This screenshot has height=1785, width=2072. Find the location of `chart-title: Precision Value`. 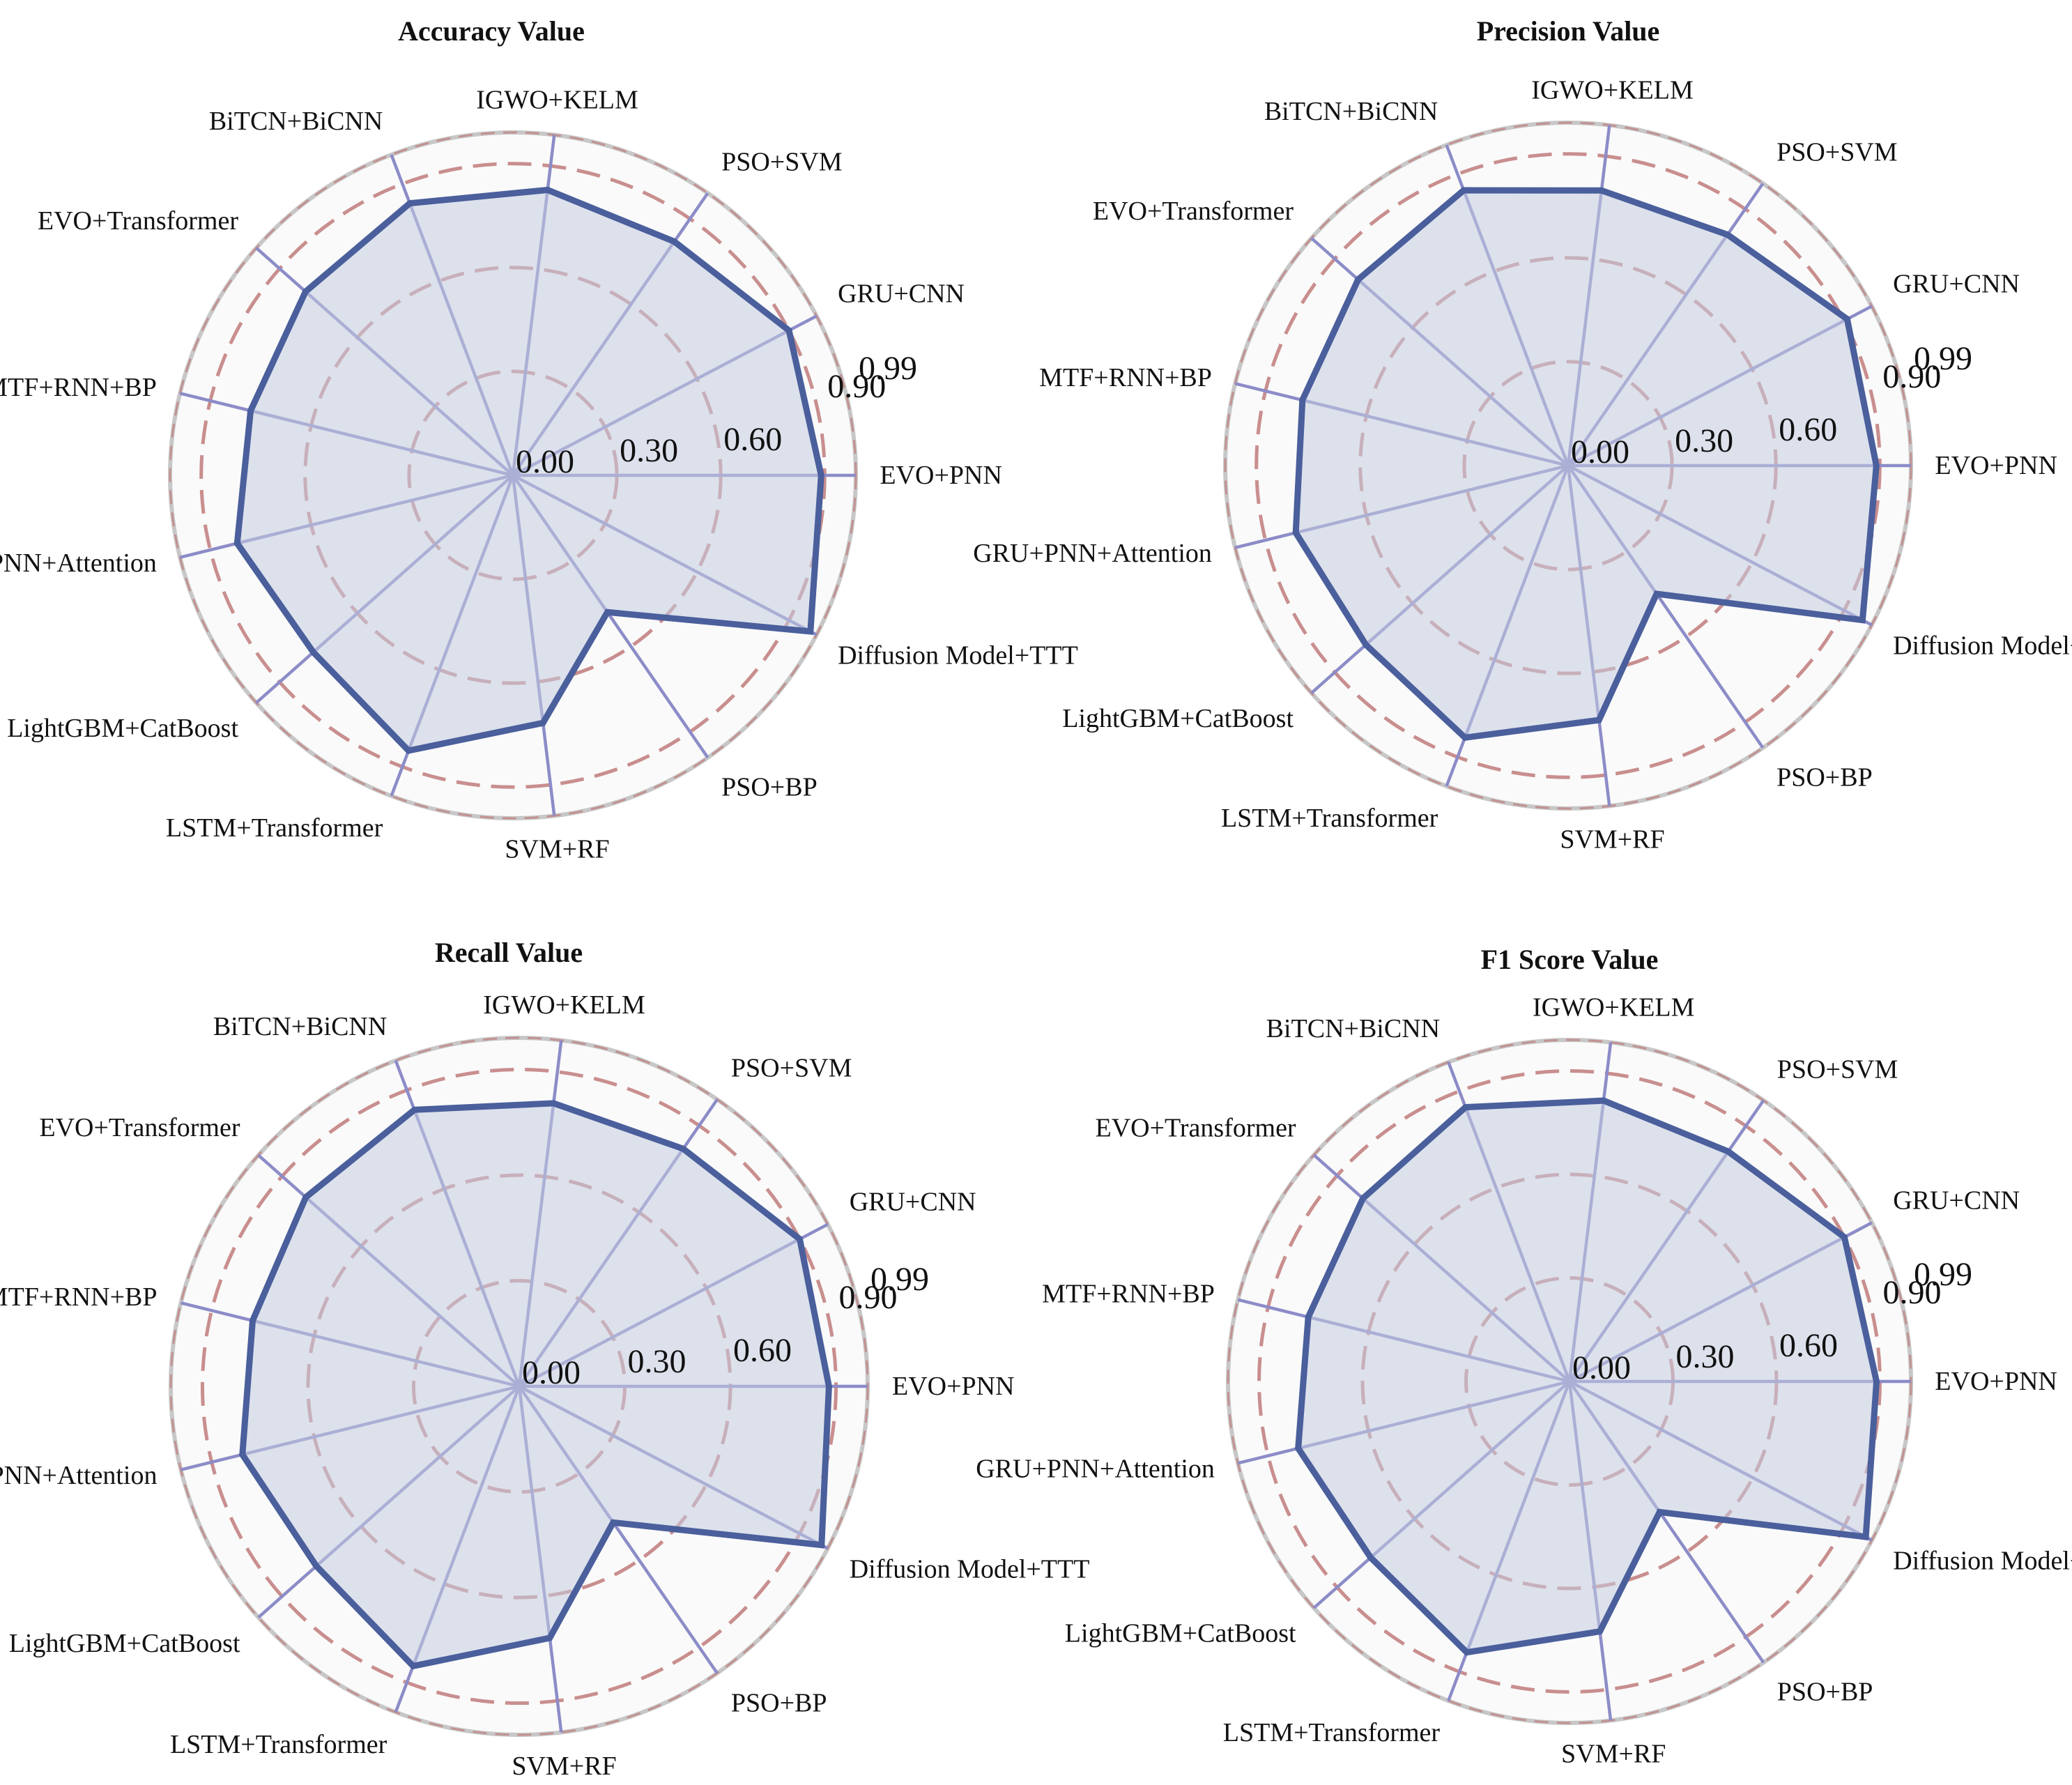

chart-title: Precision Value is located at coordinates (1569, 31).